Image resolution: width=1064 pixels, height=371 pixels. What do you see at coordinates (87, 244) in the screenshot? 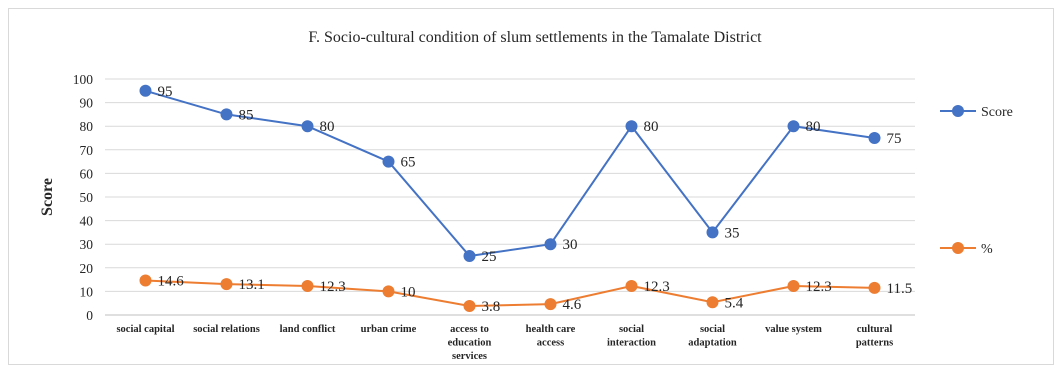
I see `y-tick-label: 30` at bounding box center [87, 244].